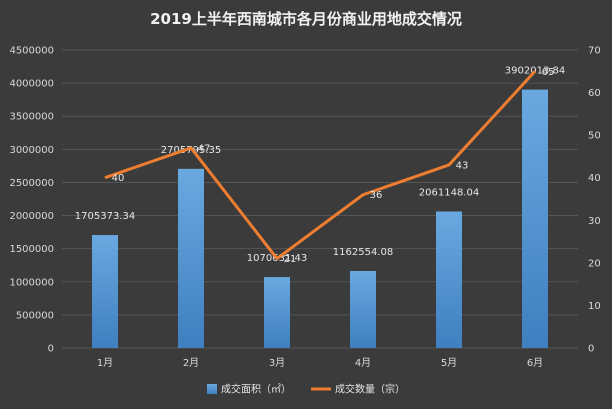 The width and height of the screenshot is (612, 409). Describe the element at coordinates (31, 117) in the screenshot. I see `left-tick-label: 3500000` at that location.